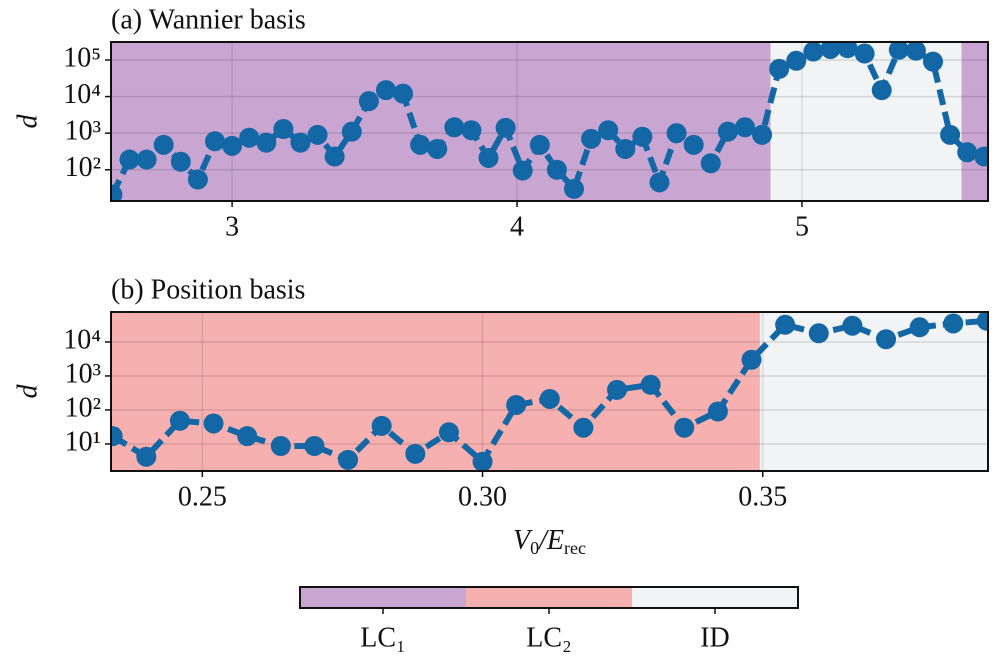 This screenshot has width=997, height=667. I want to click on colorbar-frame, so click(549, 597).